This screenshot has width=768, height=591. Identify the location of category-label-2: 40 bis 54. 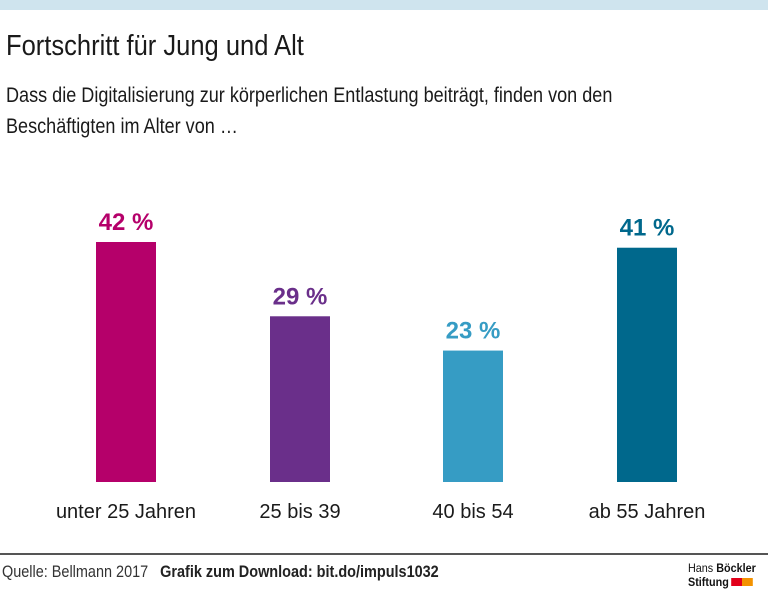
(472, 512).